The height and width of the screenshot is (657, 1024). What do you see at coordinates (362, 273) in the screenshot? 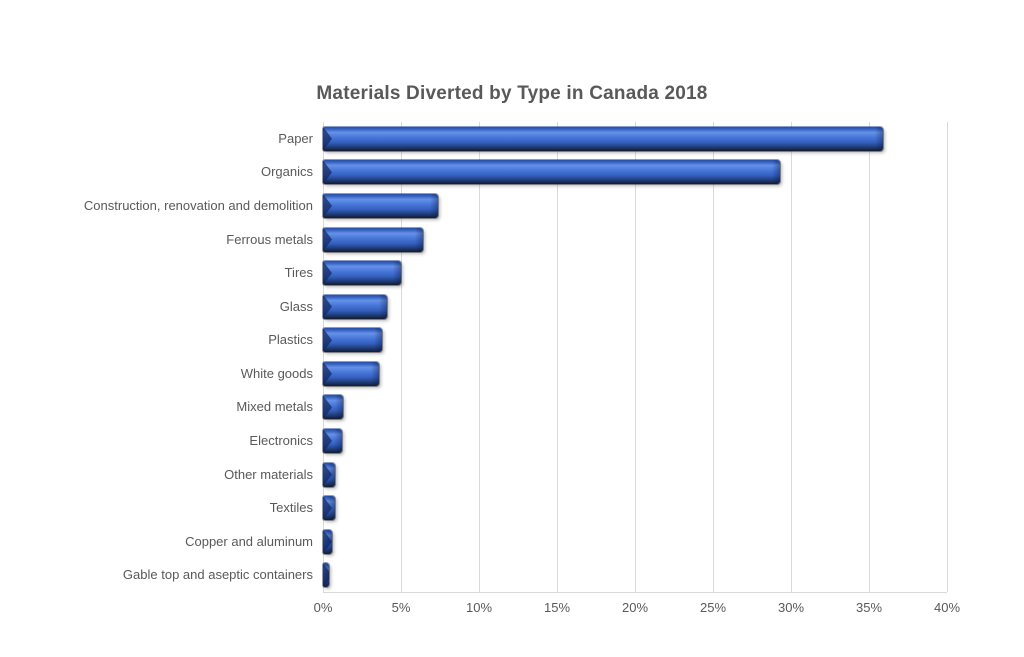
I see `bar-tires` at bounding box center [362, 273].